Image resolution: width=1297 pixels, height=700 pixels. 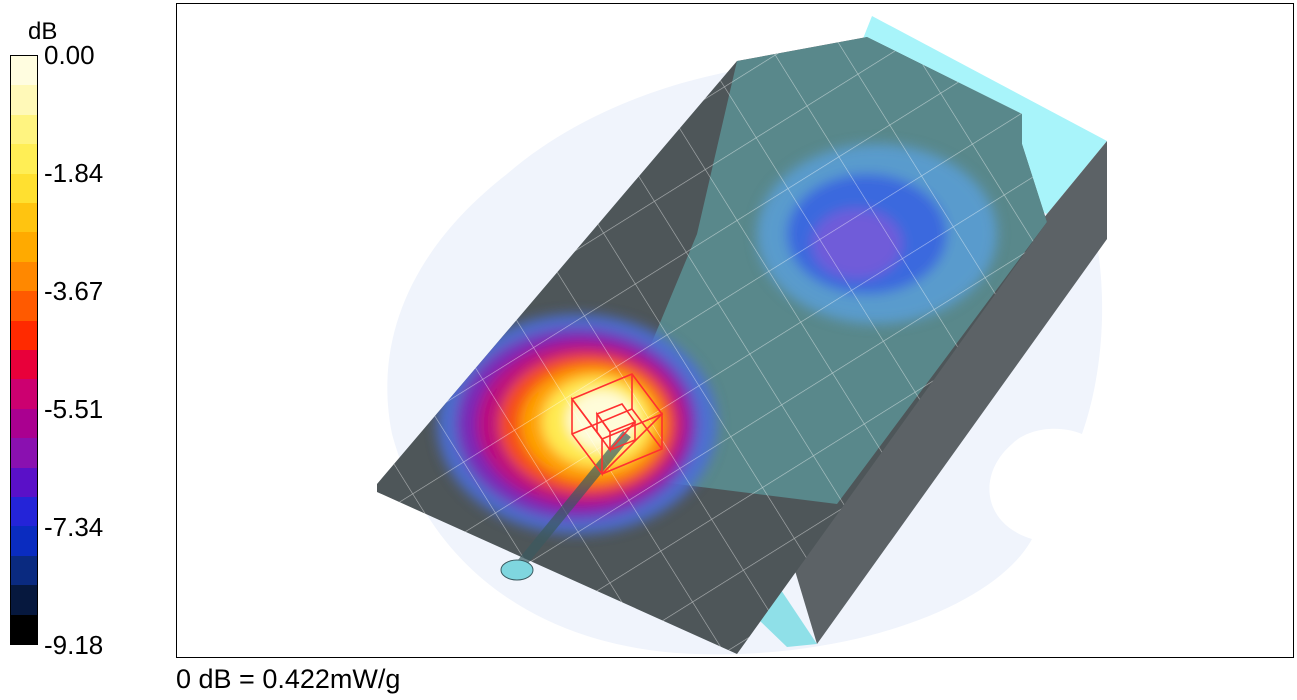 What do you see at coordinates (288, 679) in the screenshot?
I see `reference-level-note: 0 dB = 0.422mW/g` at bounding box center [288, 679].